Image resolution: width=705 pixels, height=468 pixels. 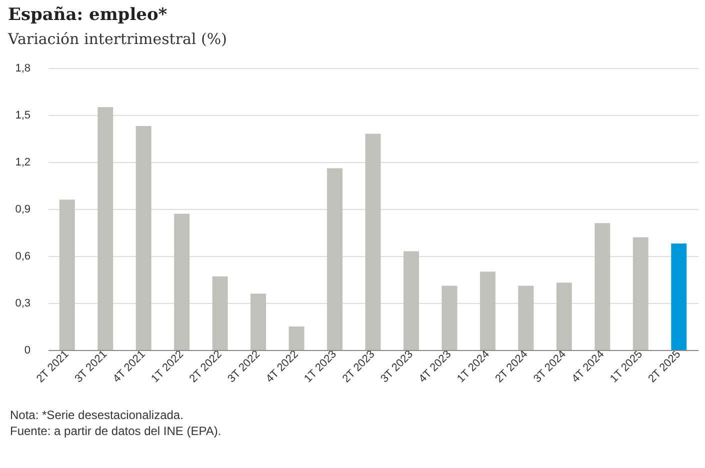 I want to click on chart-subtitle: Variación intertrimestral (%), so click(x=117, y=39).